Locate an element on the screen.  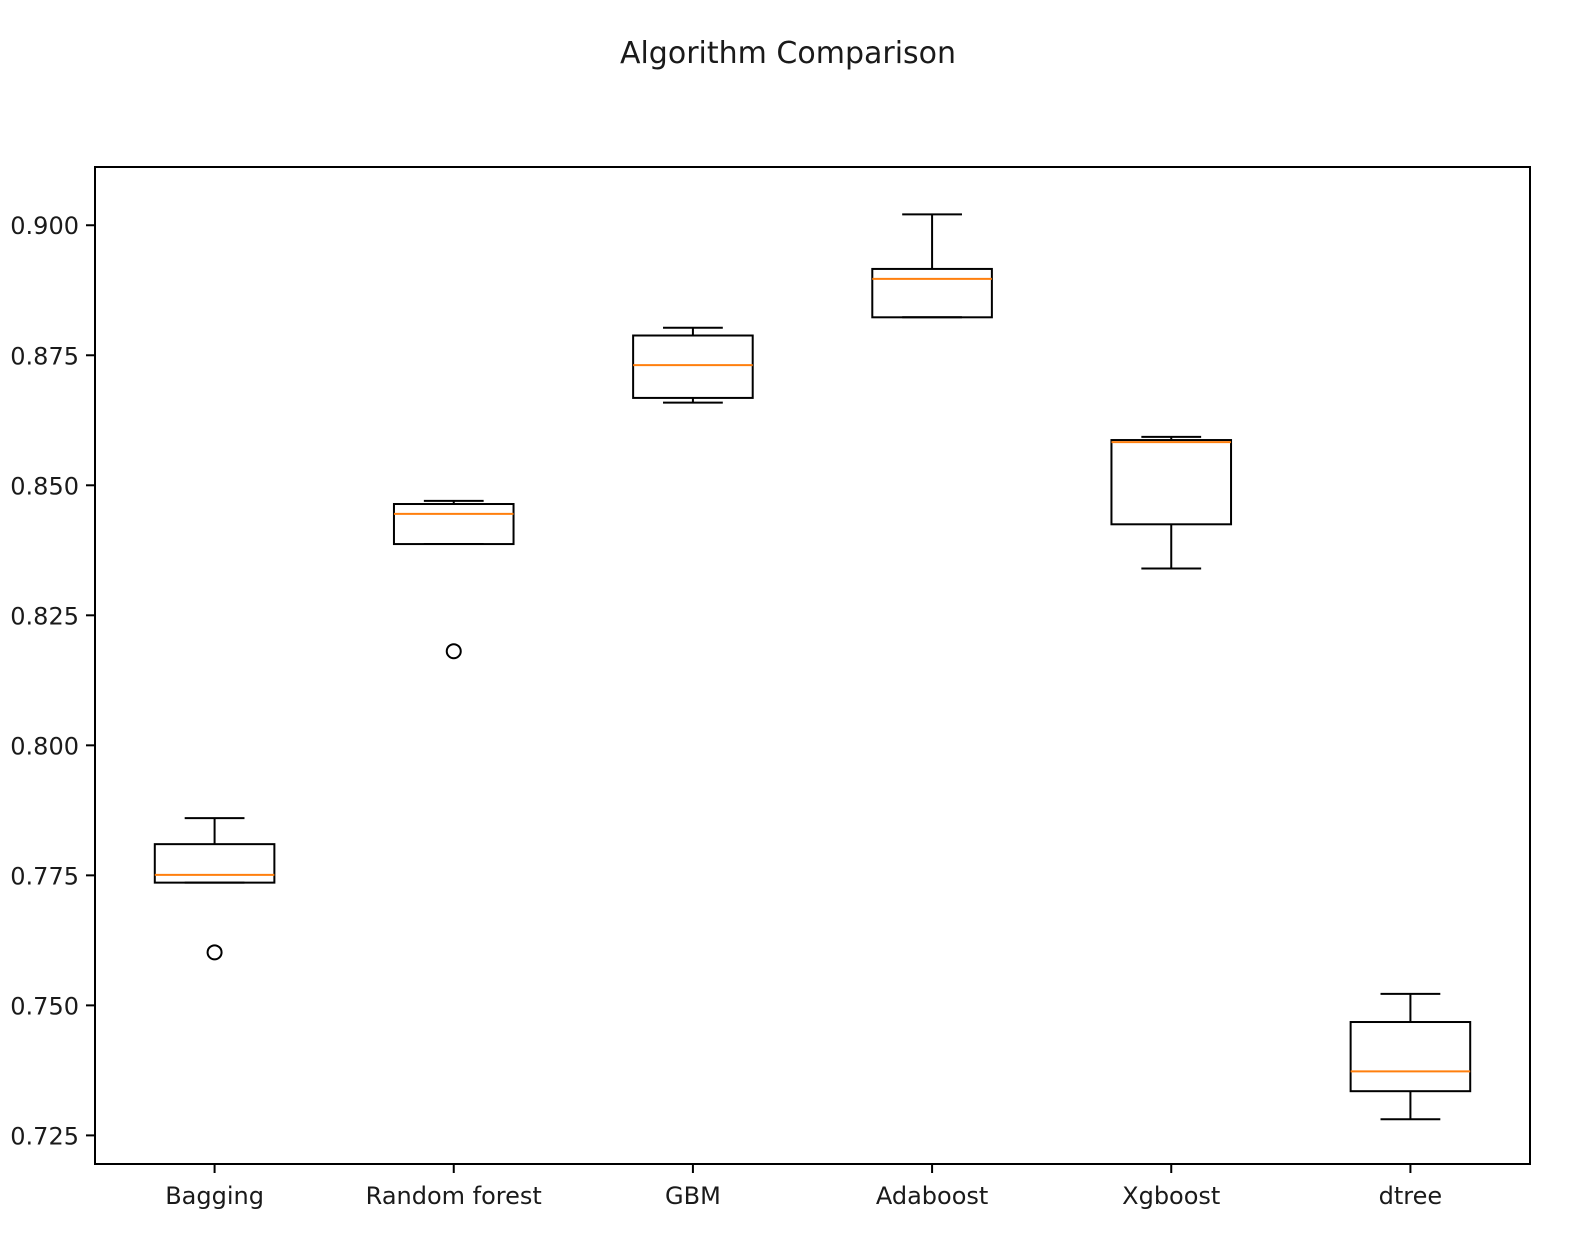
y-tick-label: 0.800 is located at coordinates (44, 746).